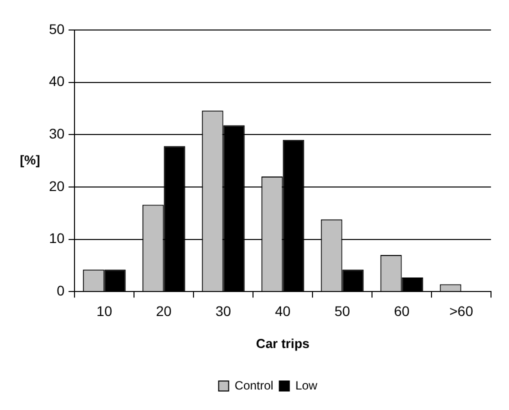 This screenshot has height=410, width=509. What do you see at coordinates (283, 343) in the screenshot?
I see `x-axis-title: Car trips` at bounding box center [283, 343].